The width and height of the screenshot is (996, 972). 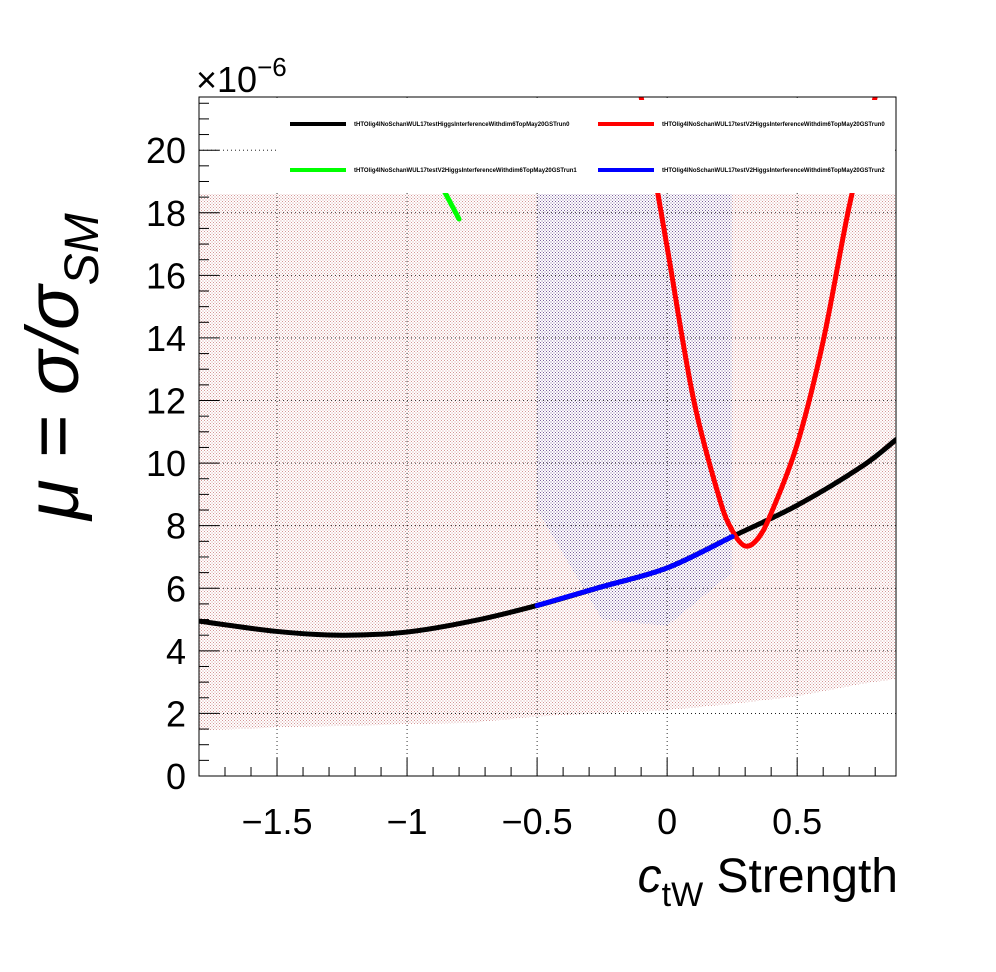 I want to click on x-tick-labels: −1.5 −1 −0.5 0 0.5, so click(x=531, y=821).